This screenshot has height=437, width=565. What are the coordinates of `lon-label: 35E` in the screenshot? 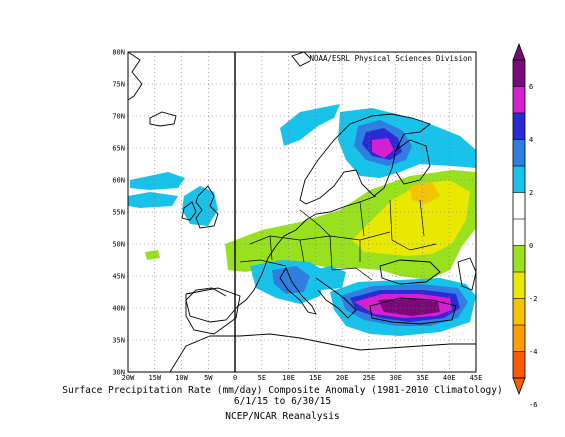 It's located at (422, 378).